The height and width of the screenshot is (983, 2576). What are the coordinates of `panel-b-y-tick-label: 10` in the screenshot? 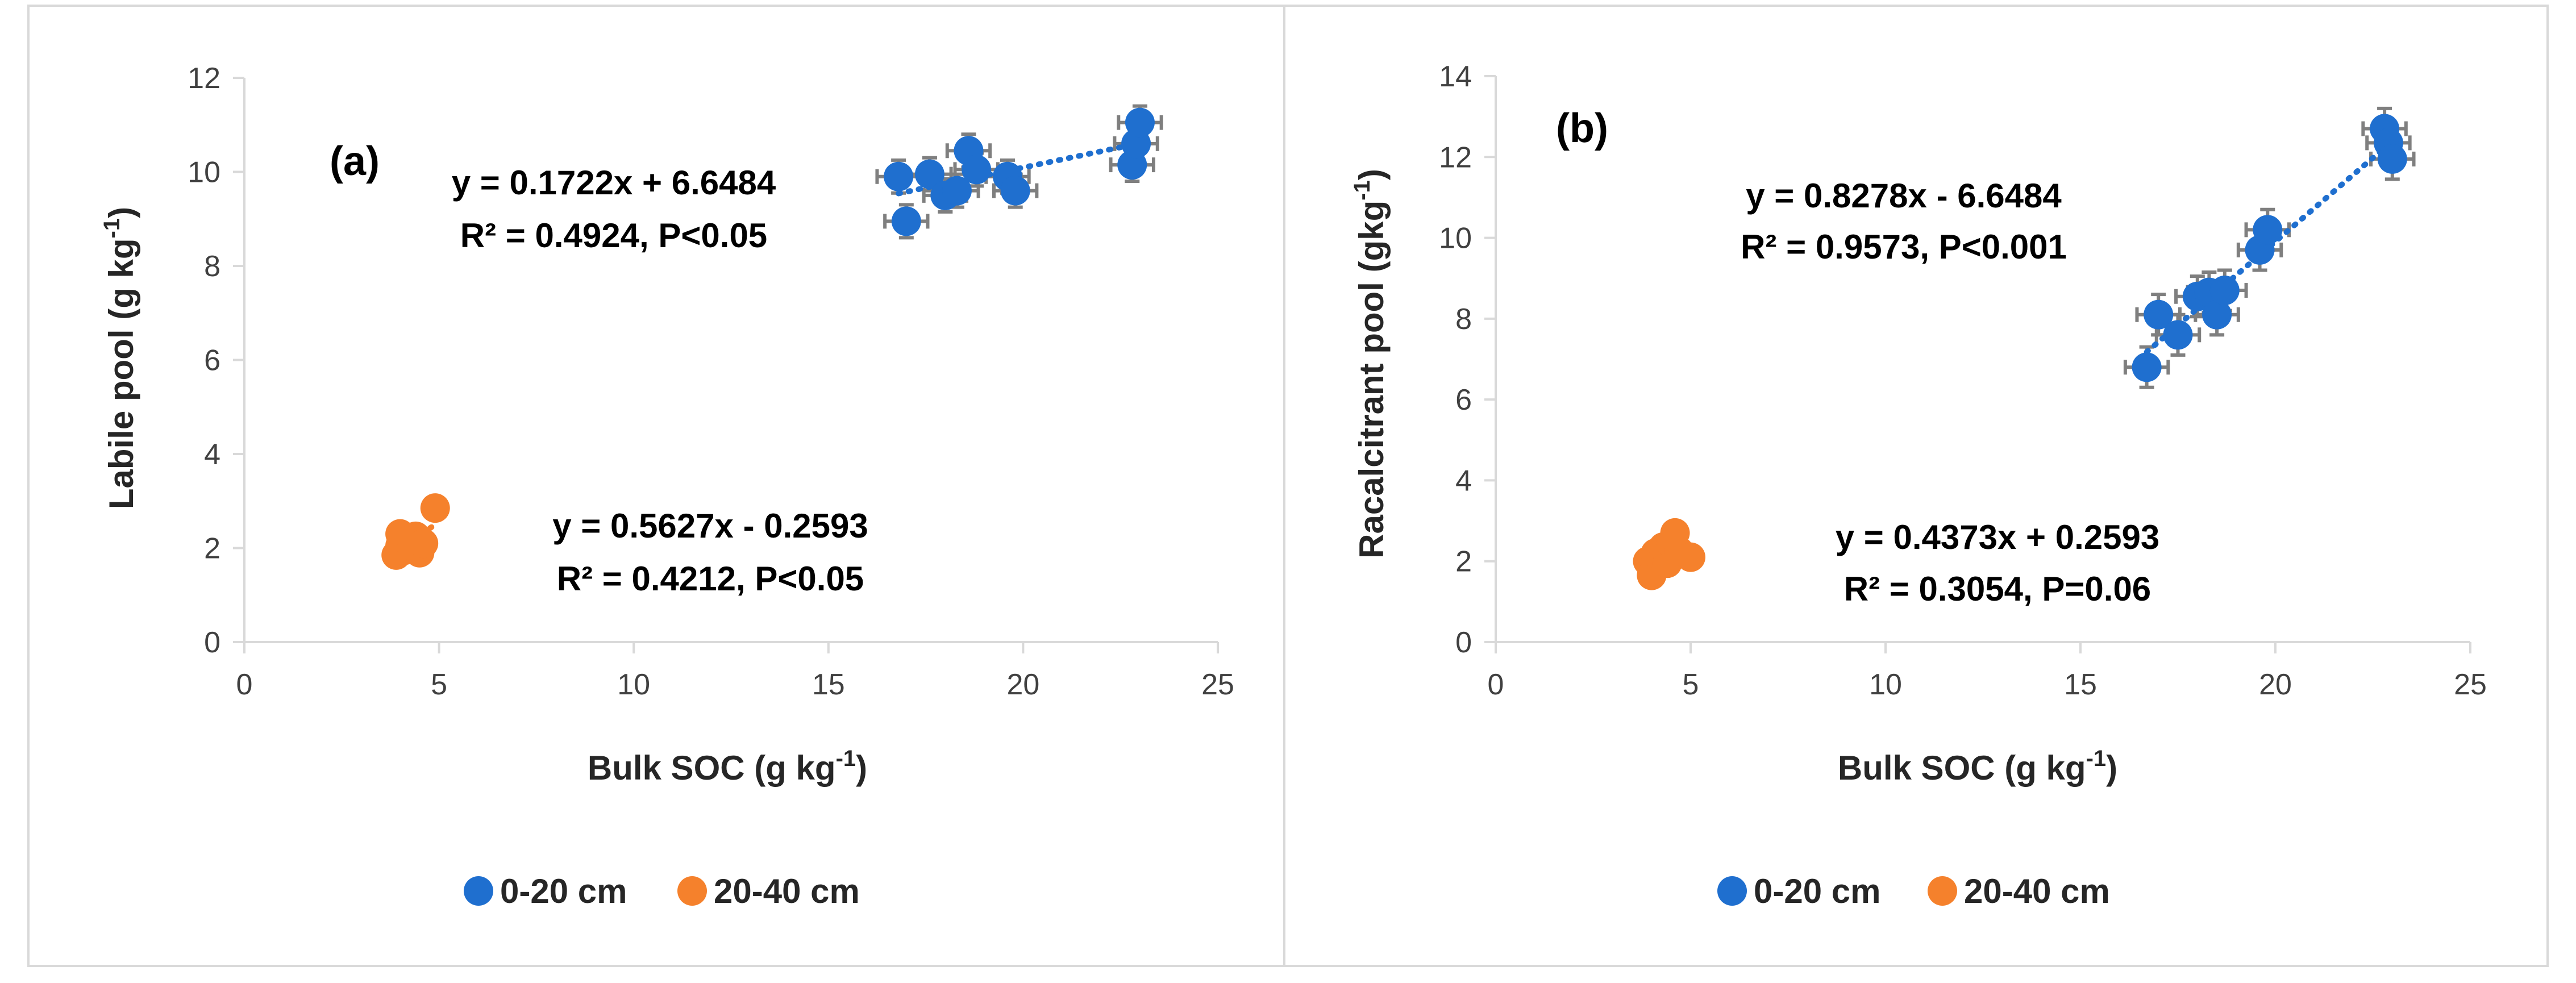 It's located at (1455, 239).